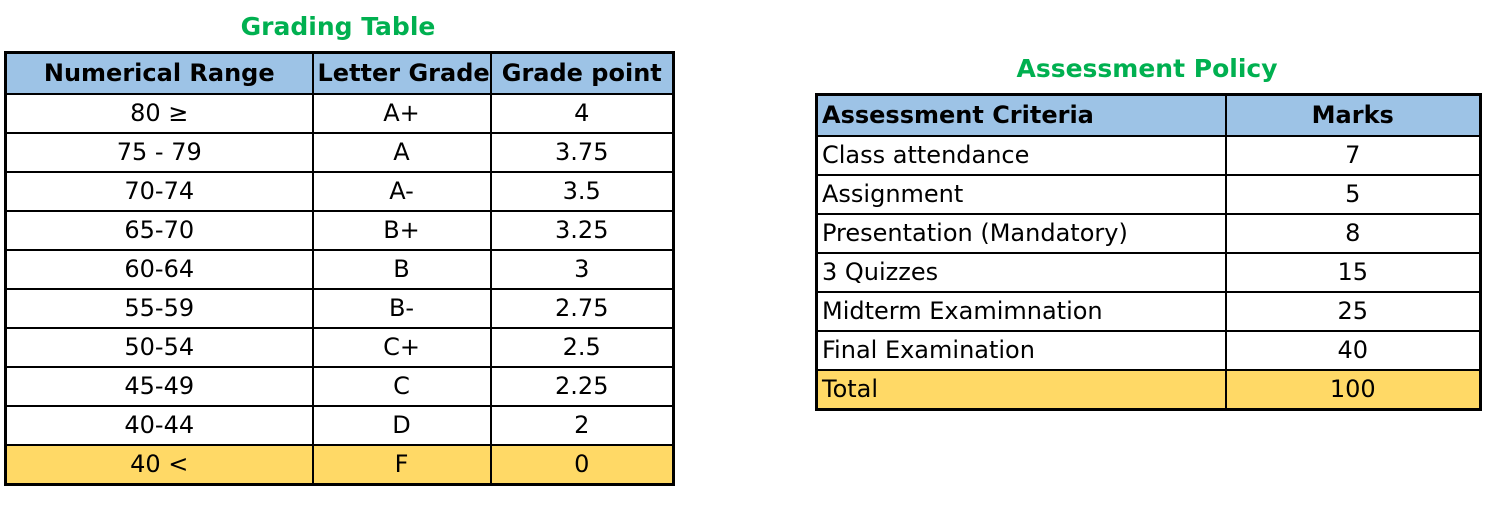  Describe the element at coordinates (1021, 233) in the screenshot. I see `criteria-cell: Presentation (Mandatory)` at that location.